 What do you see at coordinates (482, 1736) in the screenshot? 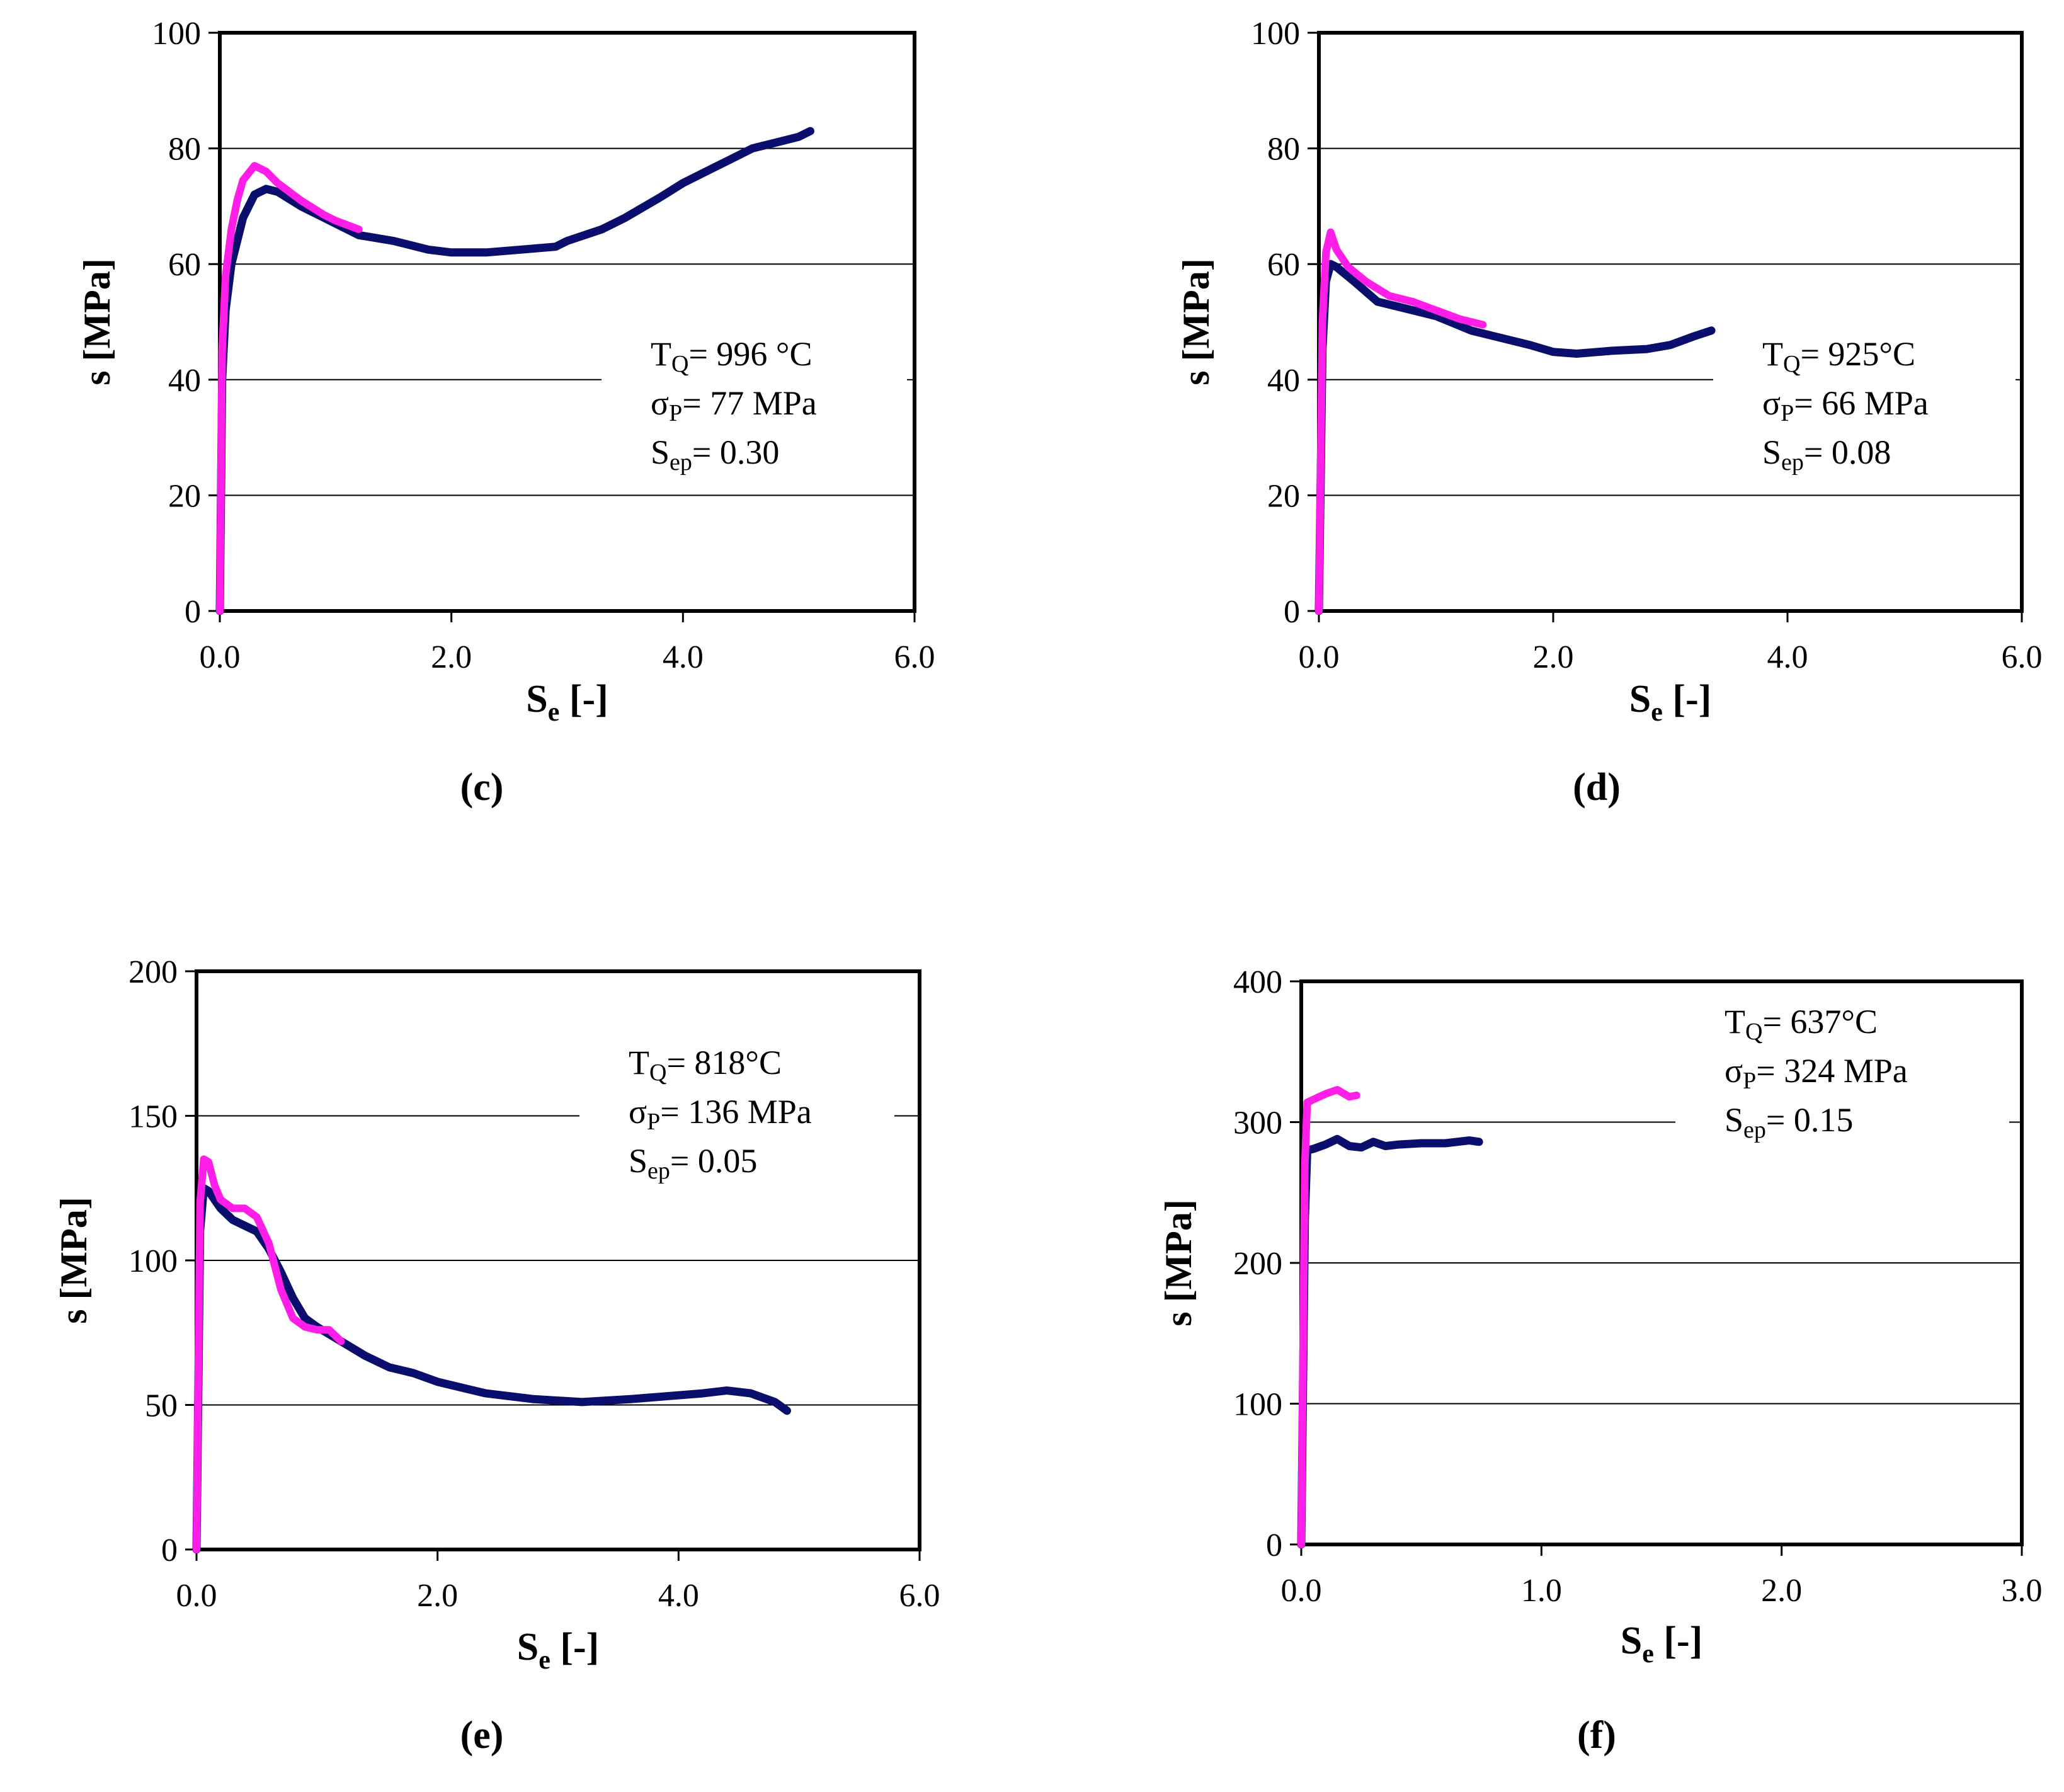
I see `panel-label: (e)` at bounding box center [482, 1736].